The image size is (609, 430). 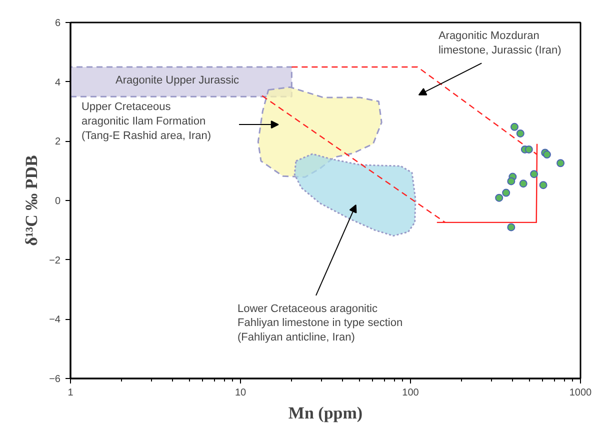 I want to click on annotation: Upper Cretaceous aragonitic Ilam Formation (Tang-E Rashid area, Iran), so click(x=146, y=121).